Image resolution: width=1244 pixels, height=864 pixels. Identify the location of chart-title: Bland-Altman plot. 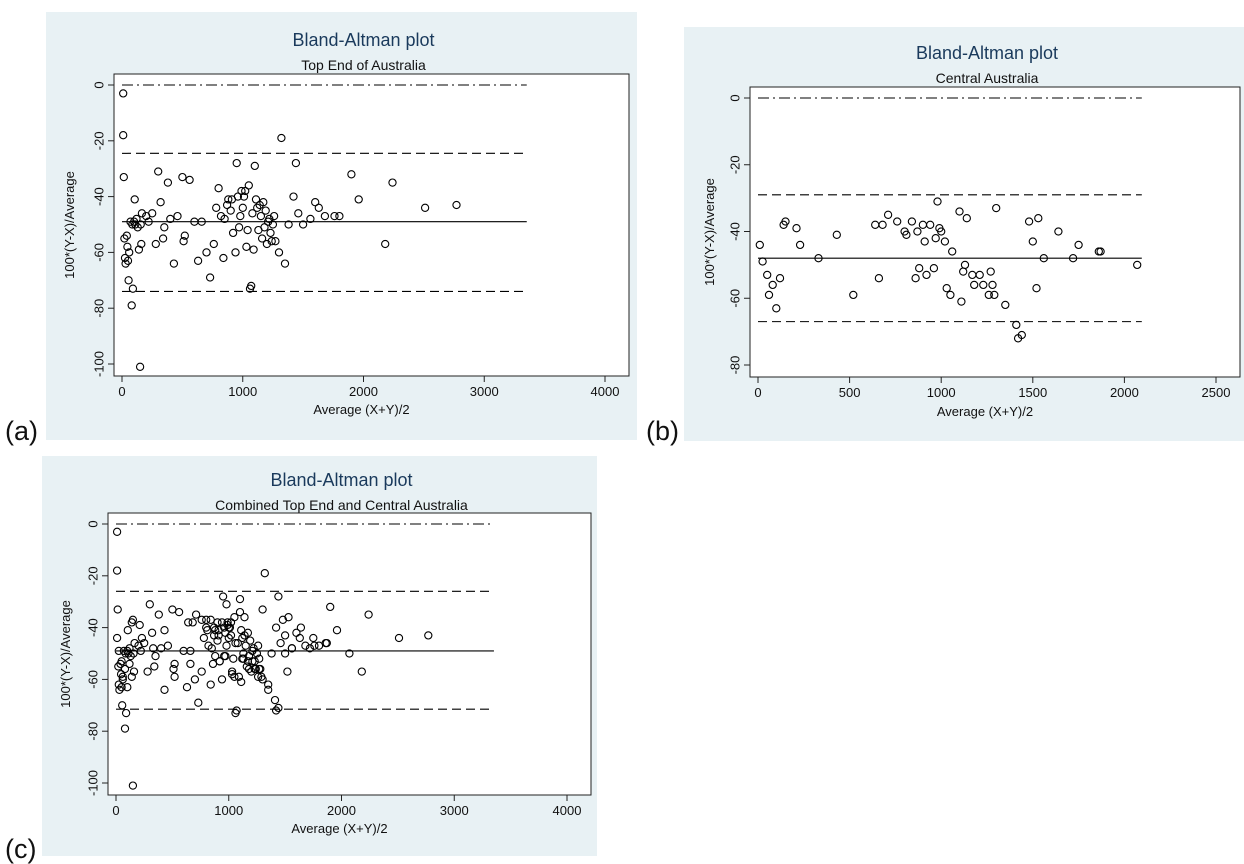
(987, 53).